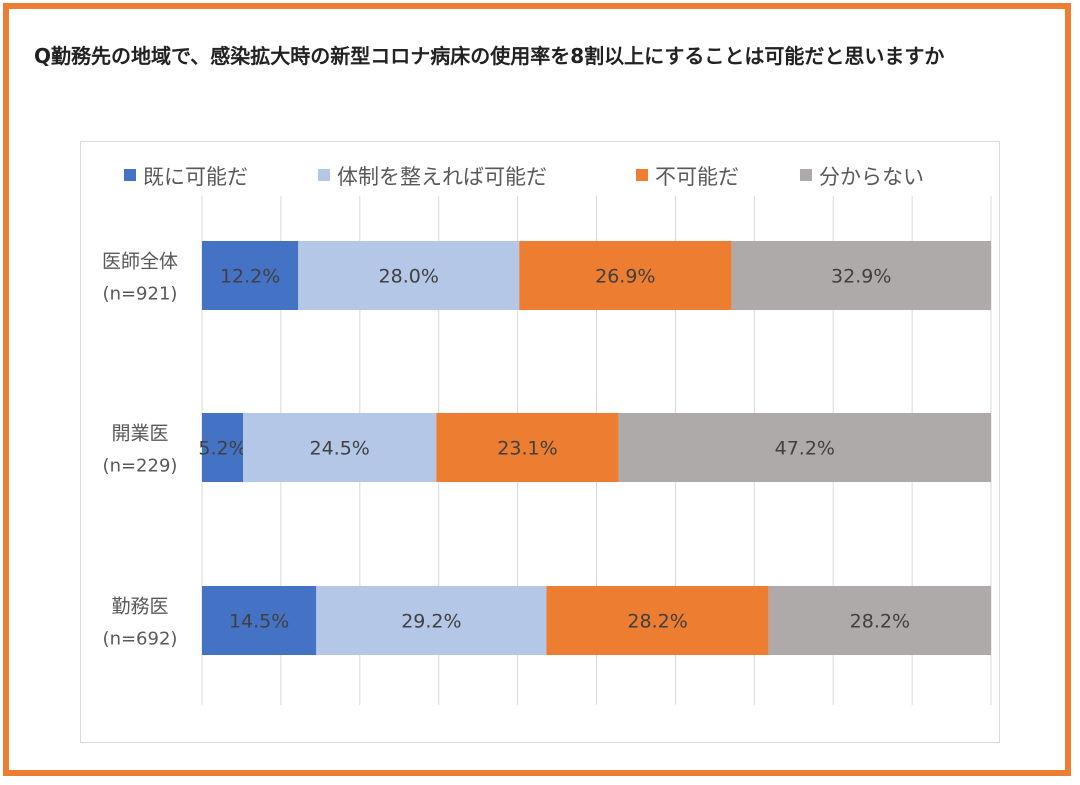 The height and width of the screenshot is (785, 1080). I want to click on data-label: 23.1%, so click(527, 449).